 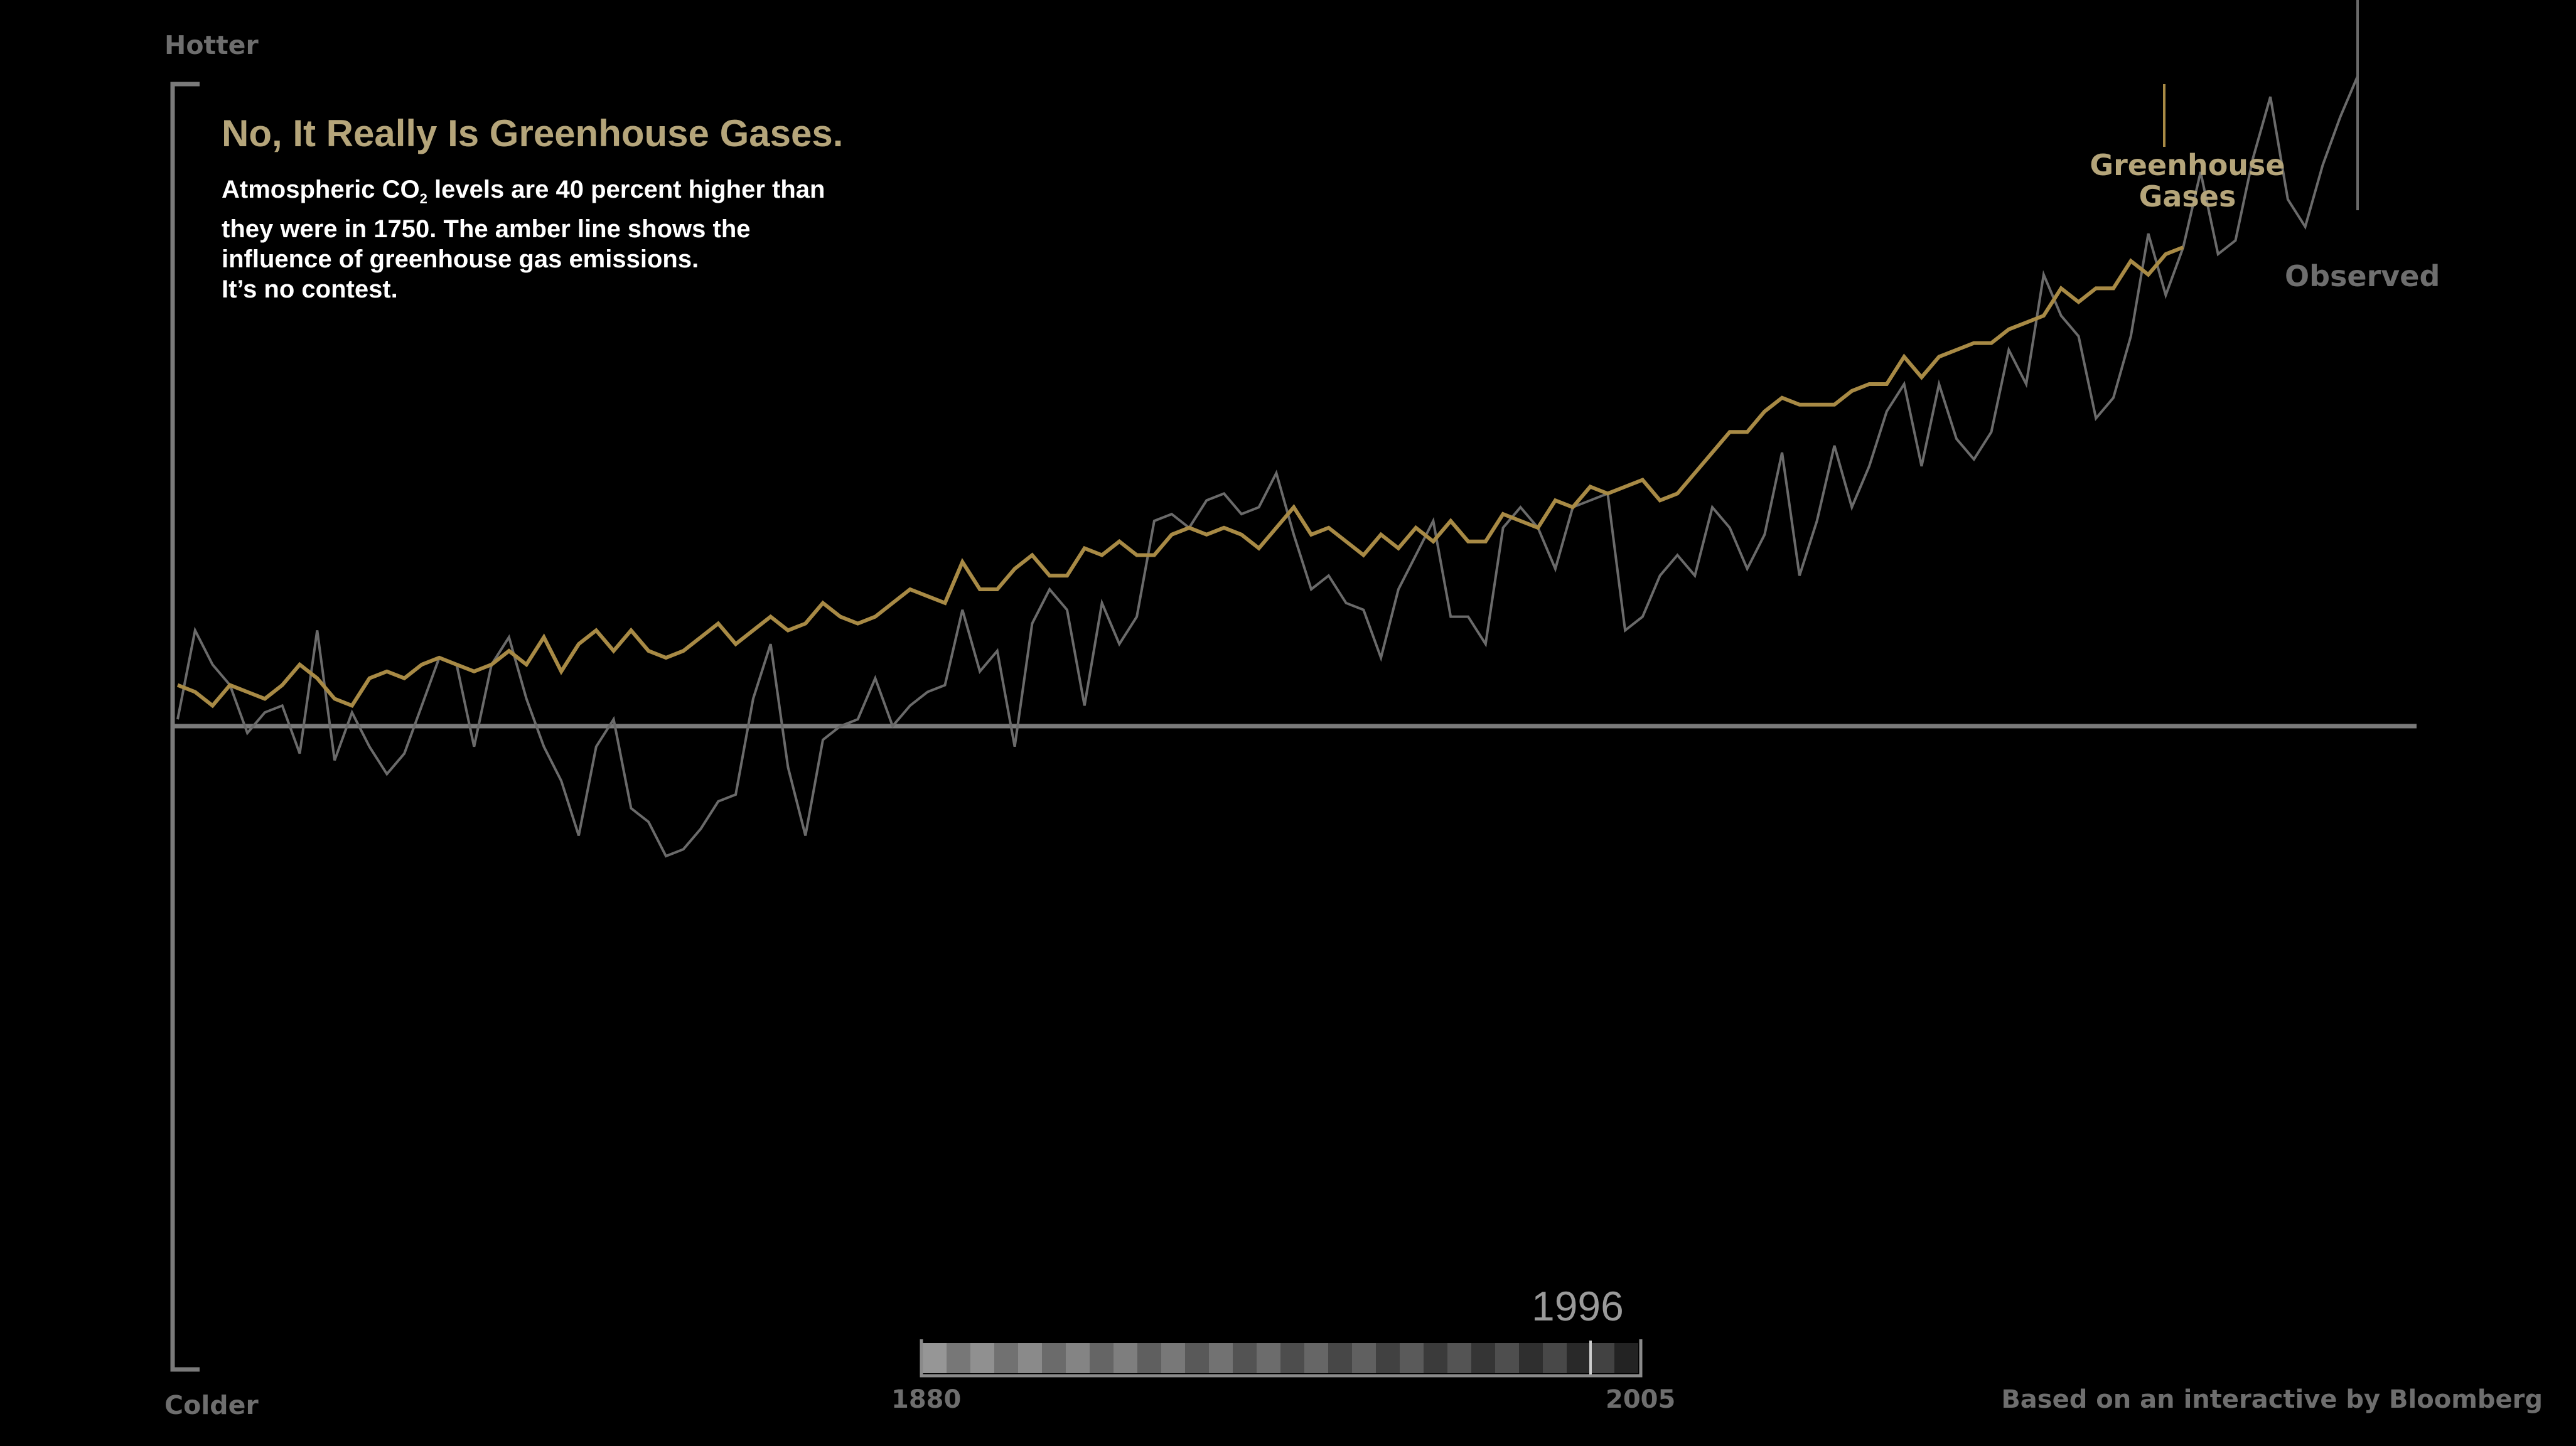 I want to click on timeline-start-year: 1880, so click(x=926, y=1399).